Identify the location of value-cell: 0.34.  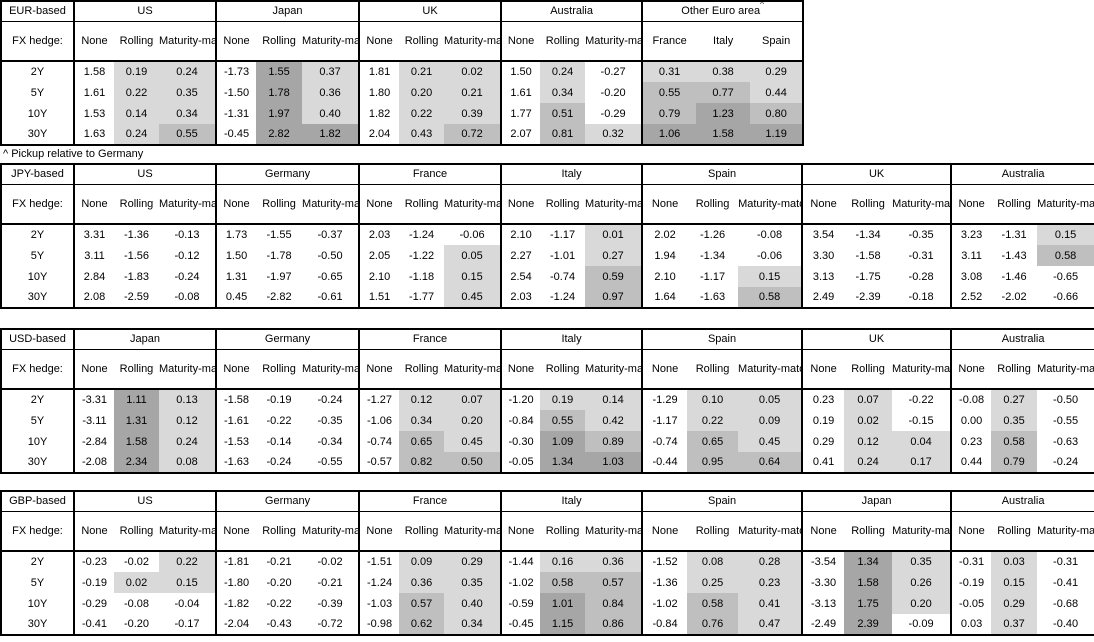
(188, 113).